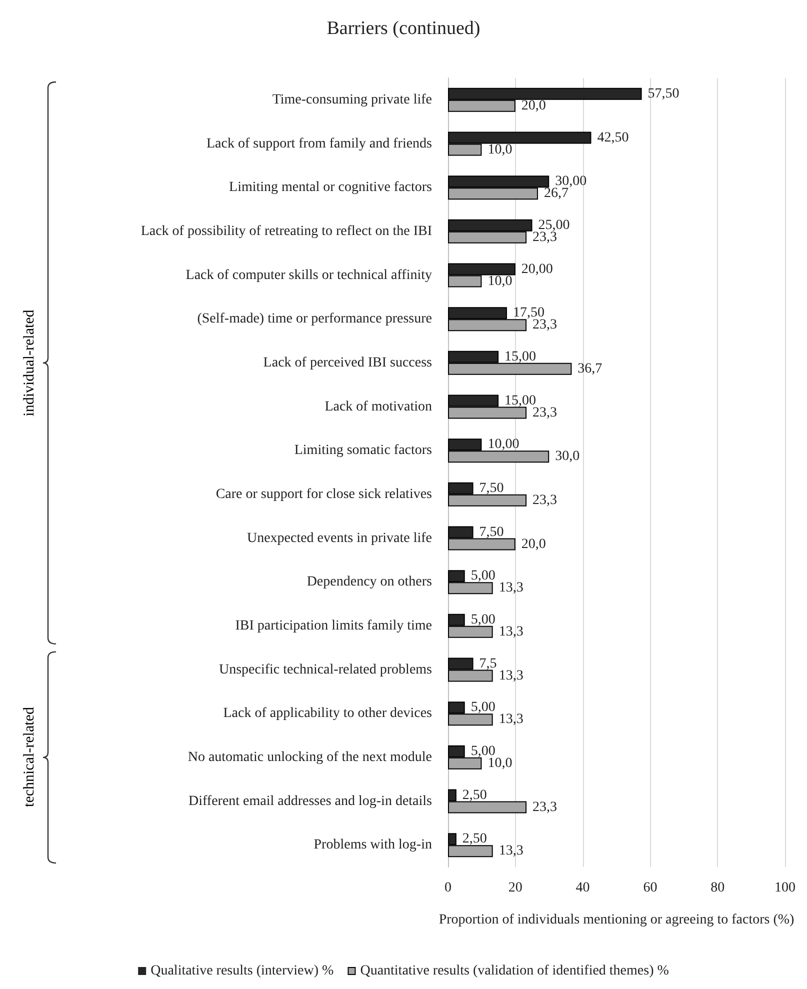 Image resolution: width=807 pixels, height=989 pixels. I want to click on data-label: 36,7, so click(590, 368).